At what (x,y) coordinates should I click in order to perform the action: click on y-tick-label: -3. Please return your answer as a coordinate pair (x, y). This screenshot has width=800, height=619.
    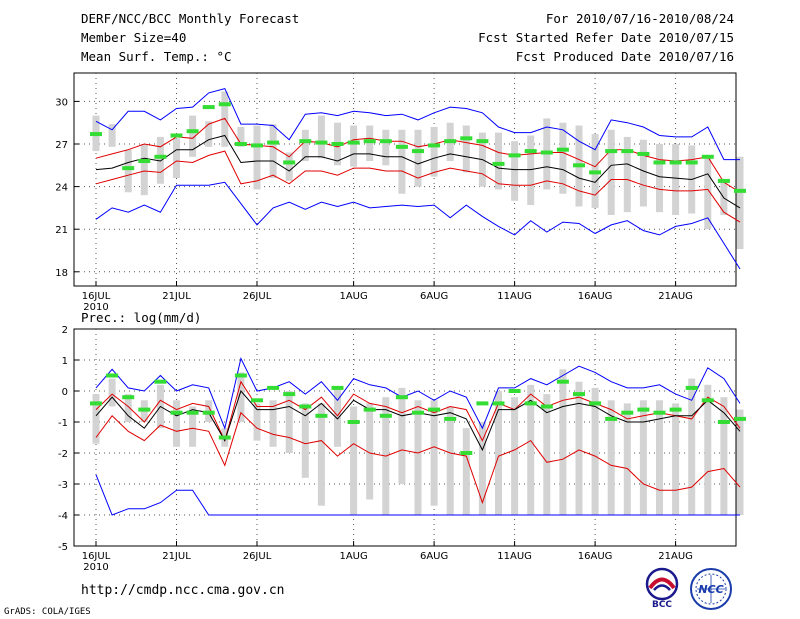
    Looking at the image, I should click on (63, 485).